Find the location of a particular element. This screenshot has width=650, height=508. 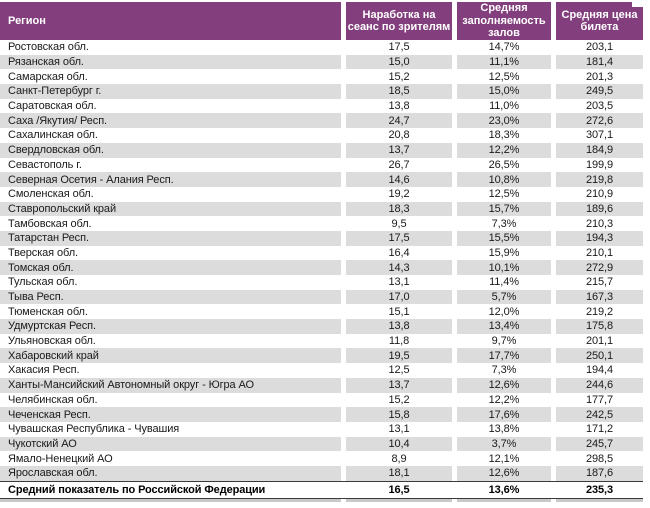

occupancy-cell: 11,1% is located at coordinates (504, 62).